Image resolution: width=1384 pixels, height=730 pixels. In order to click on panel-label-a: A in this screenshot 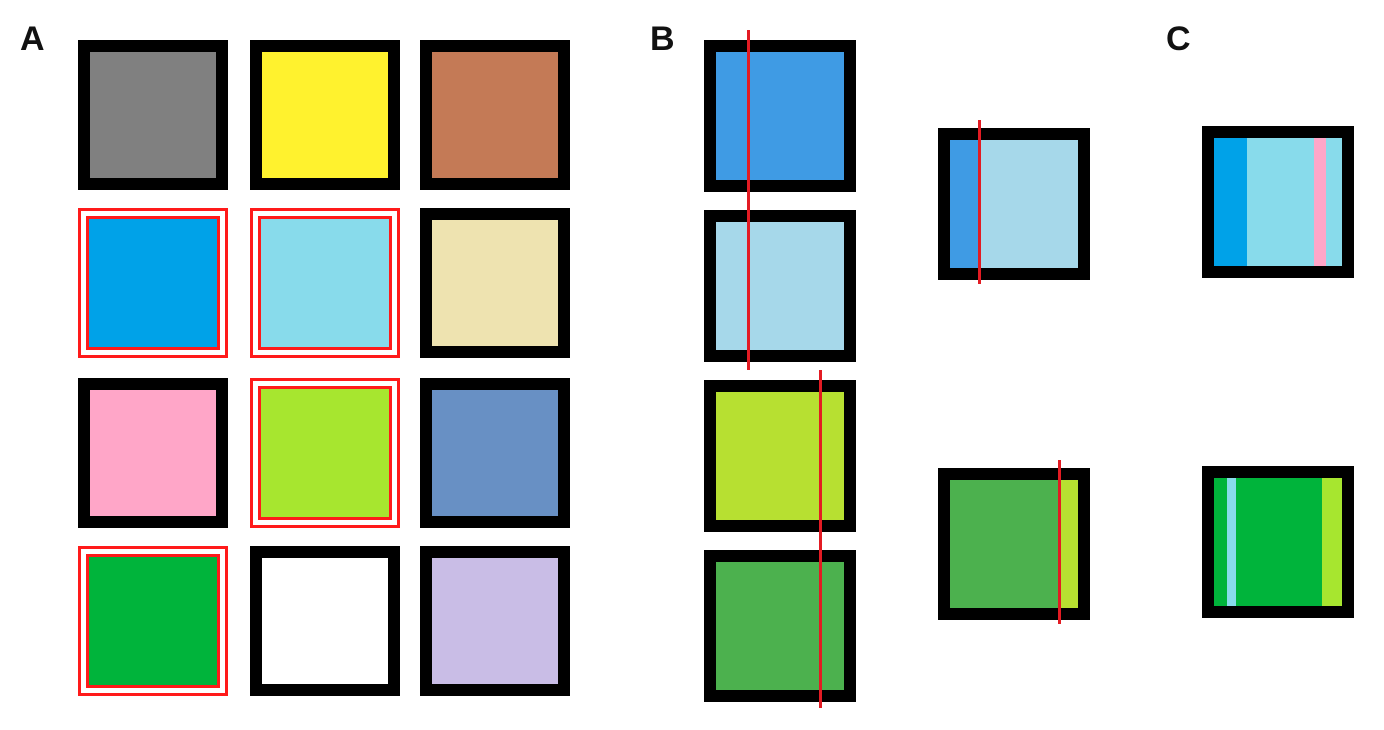, I will do `click(32, 39)`.